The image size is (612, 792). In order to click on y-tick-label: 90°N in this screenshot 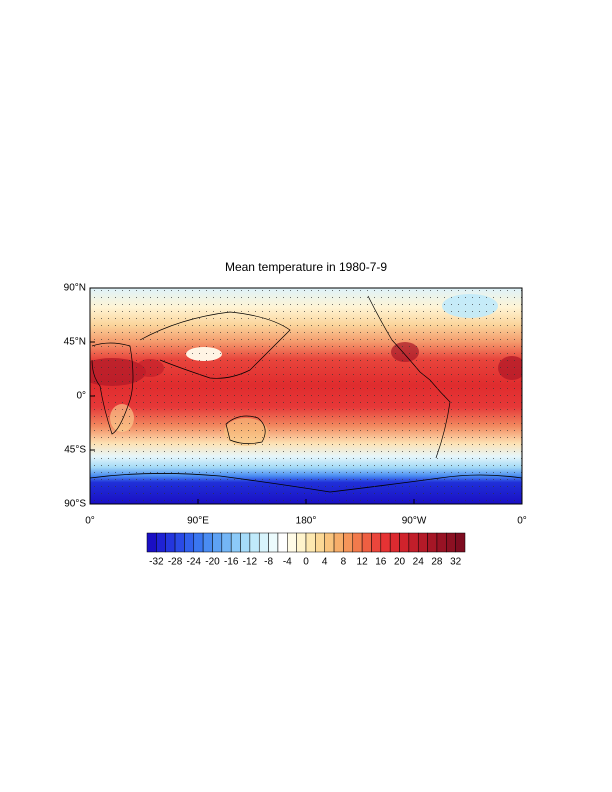, I will do `click(75, 288)`.